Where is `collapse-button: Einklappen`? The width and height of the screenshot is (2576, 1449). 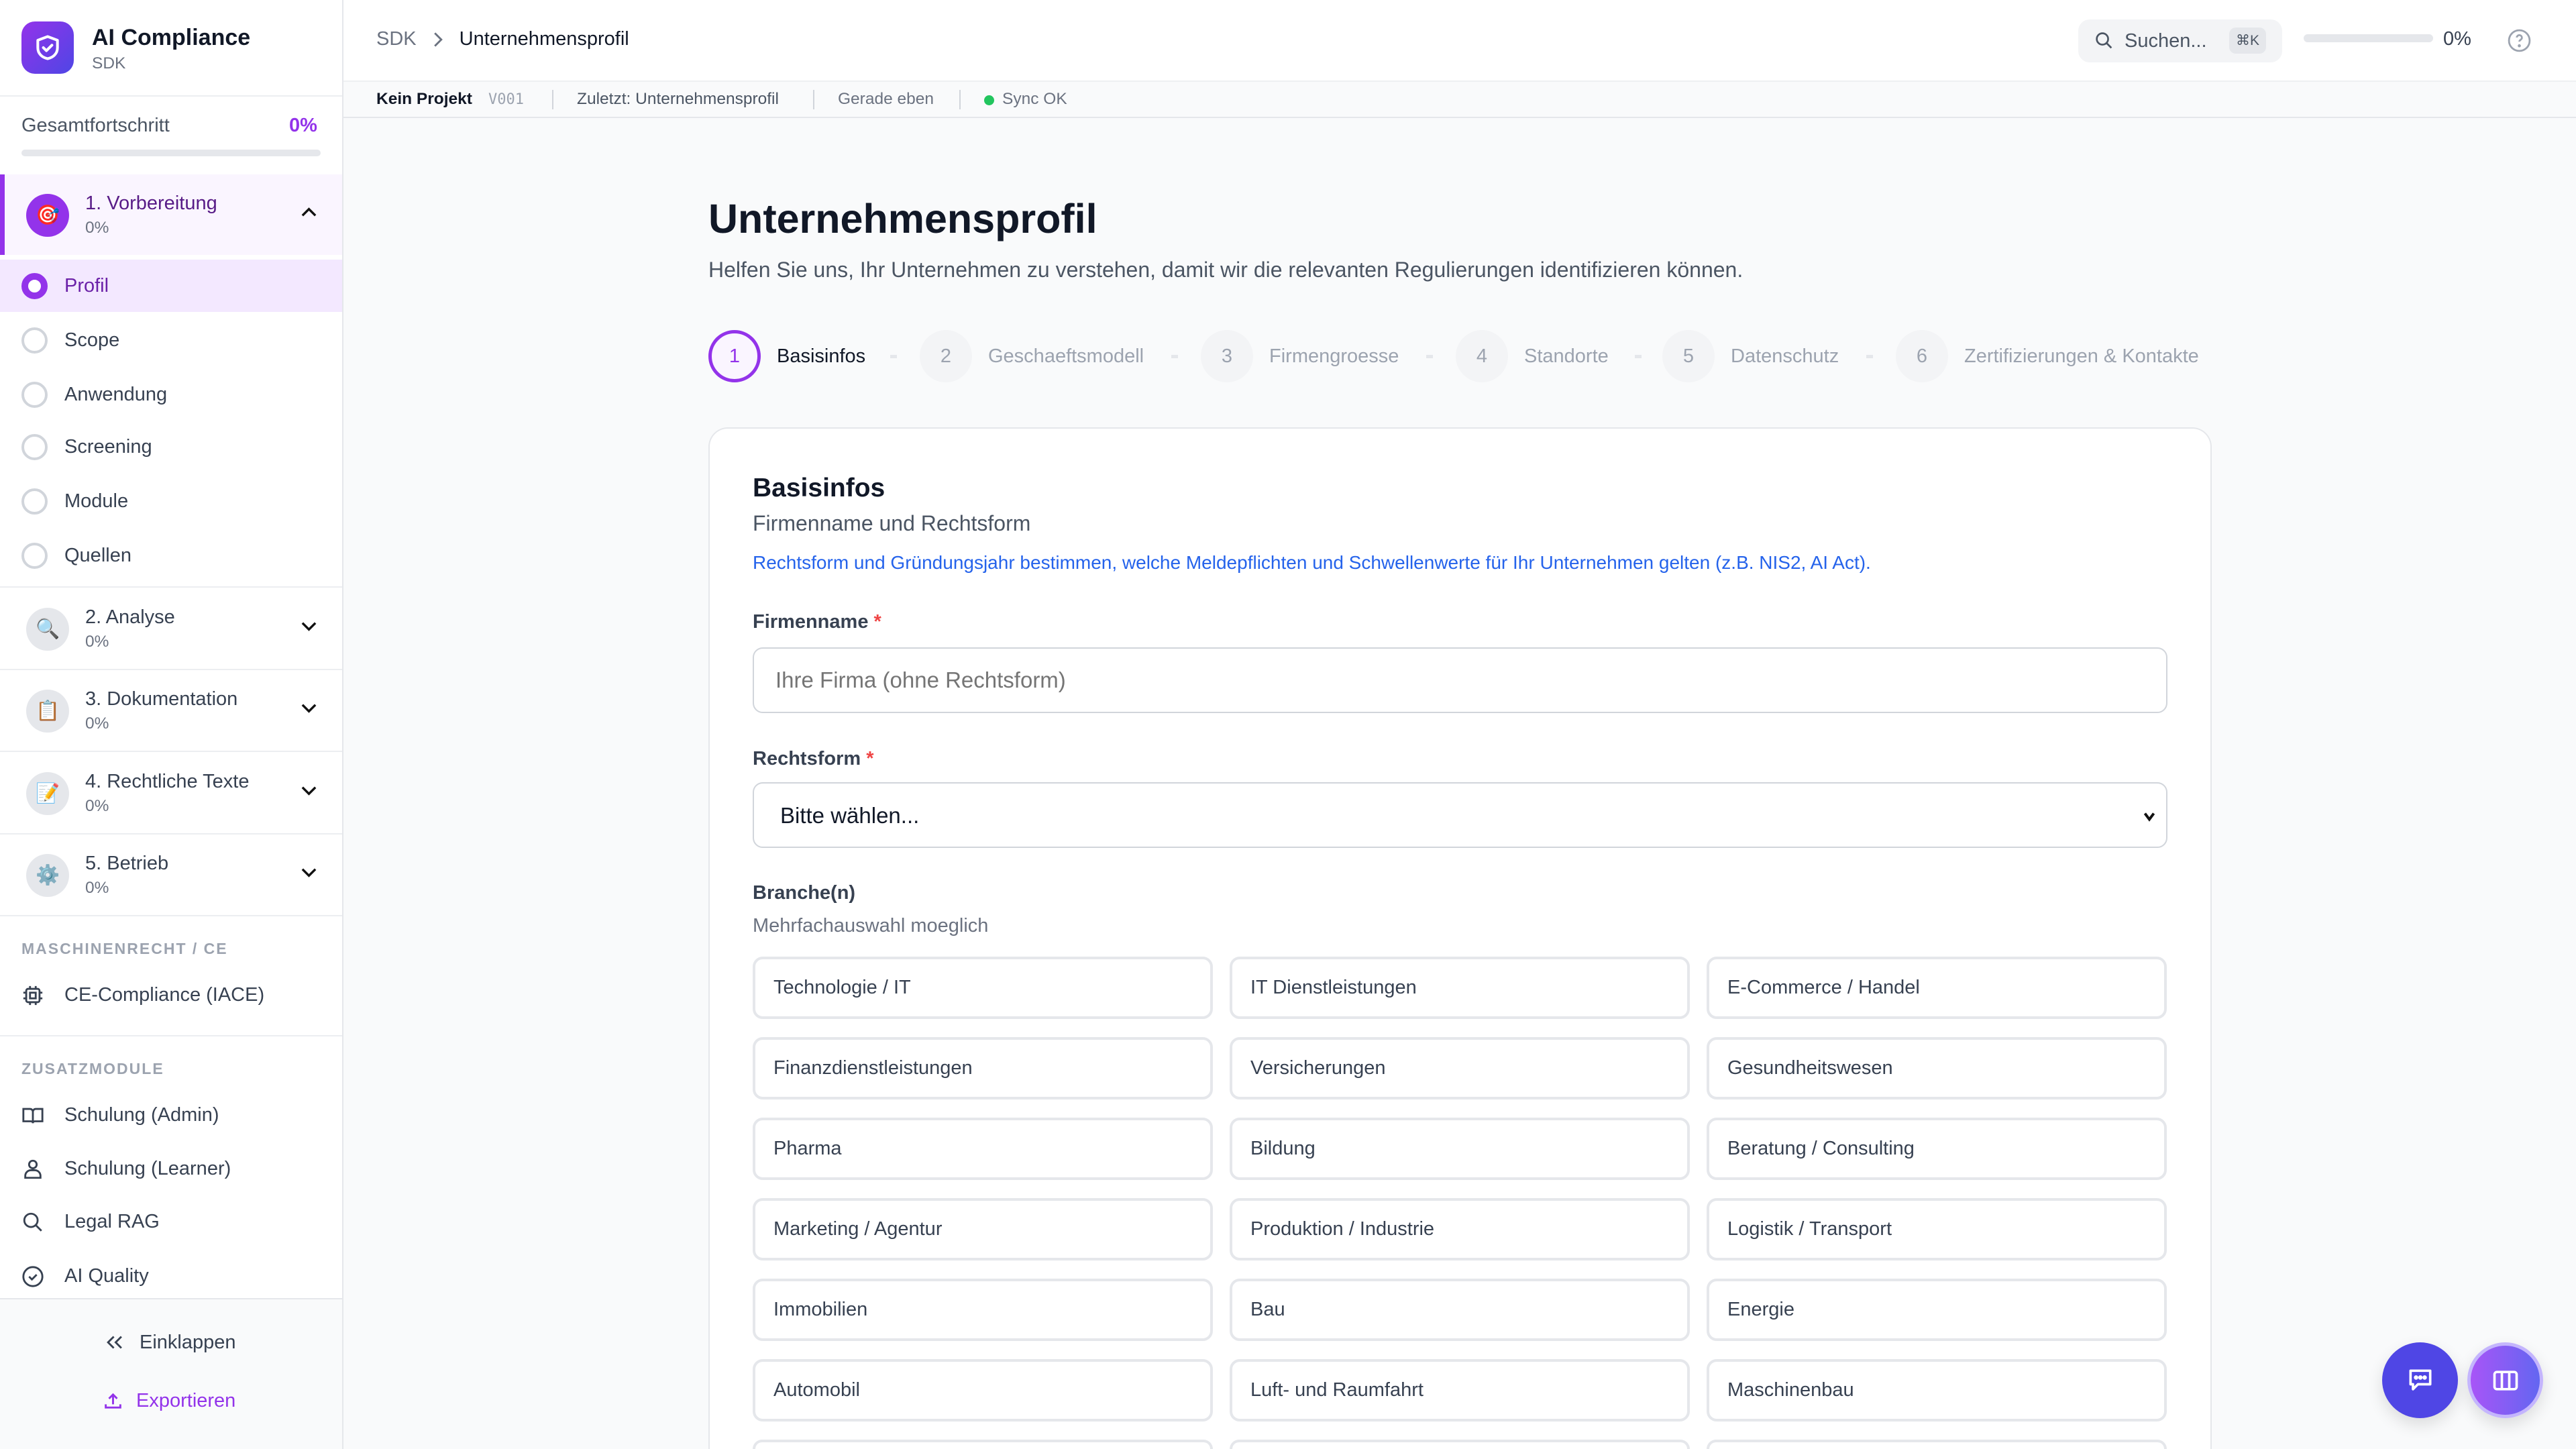
collapse-button: Einklappen is located at coordinates (169, 1342).